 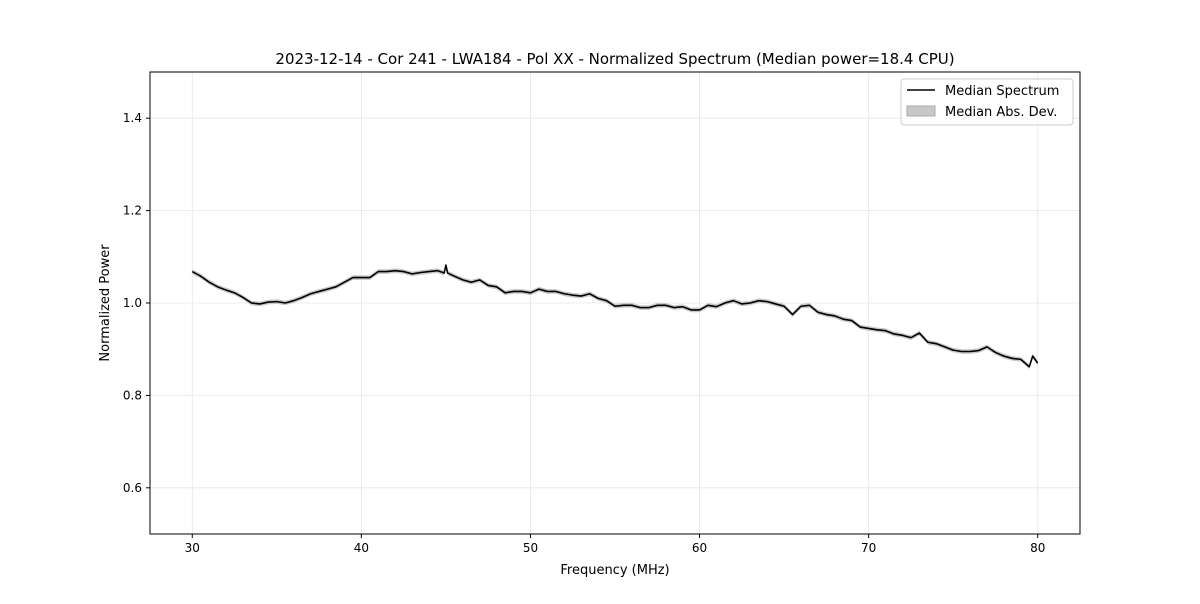 I want to click on y-tick-label: 0.6, so click(x=132, y=488).